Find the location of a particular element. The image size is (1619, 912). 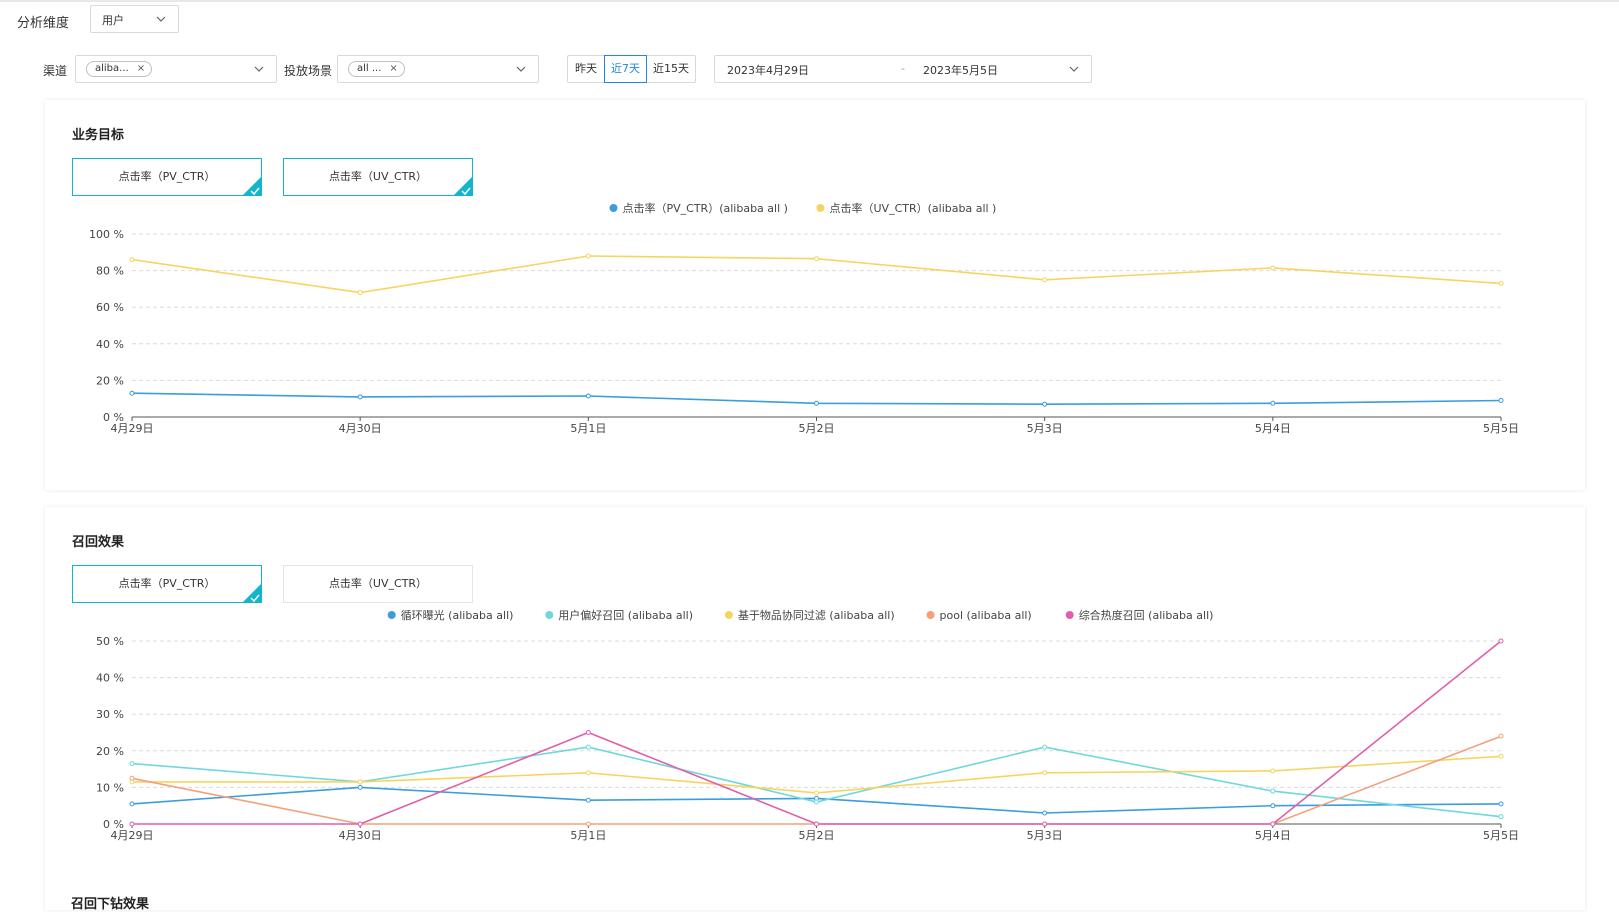

x-tick-label: 5月5日 is located at coordinates (1501, 428).